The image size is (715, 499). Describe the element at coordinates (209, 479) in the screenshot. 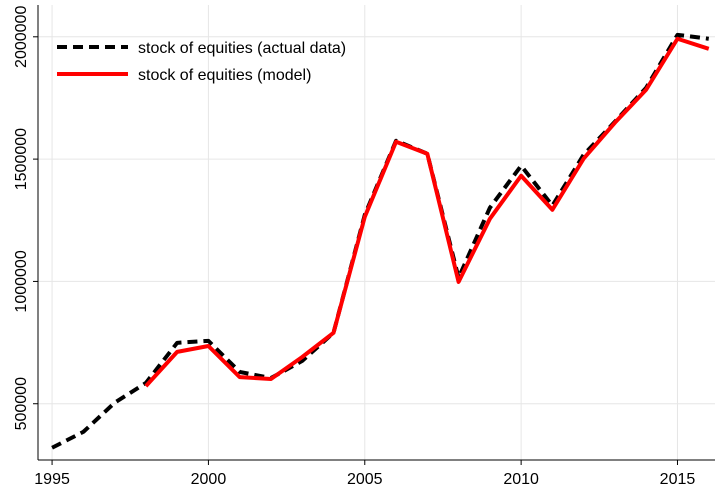

I see `x-tick-label: 2000` at that location.